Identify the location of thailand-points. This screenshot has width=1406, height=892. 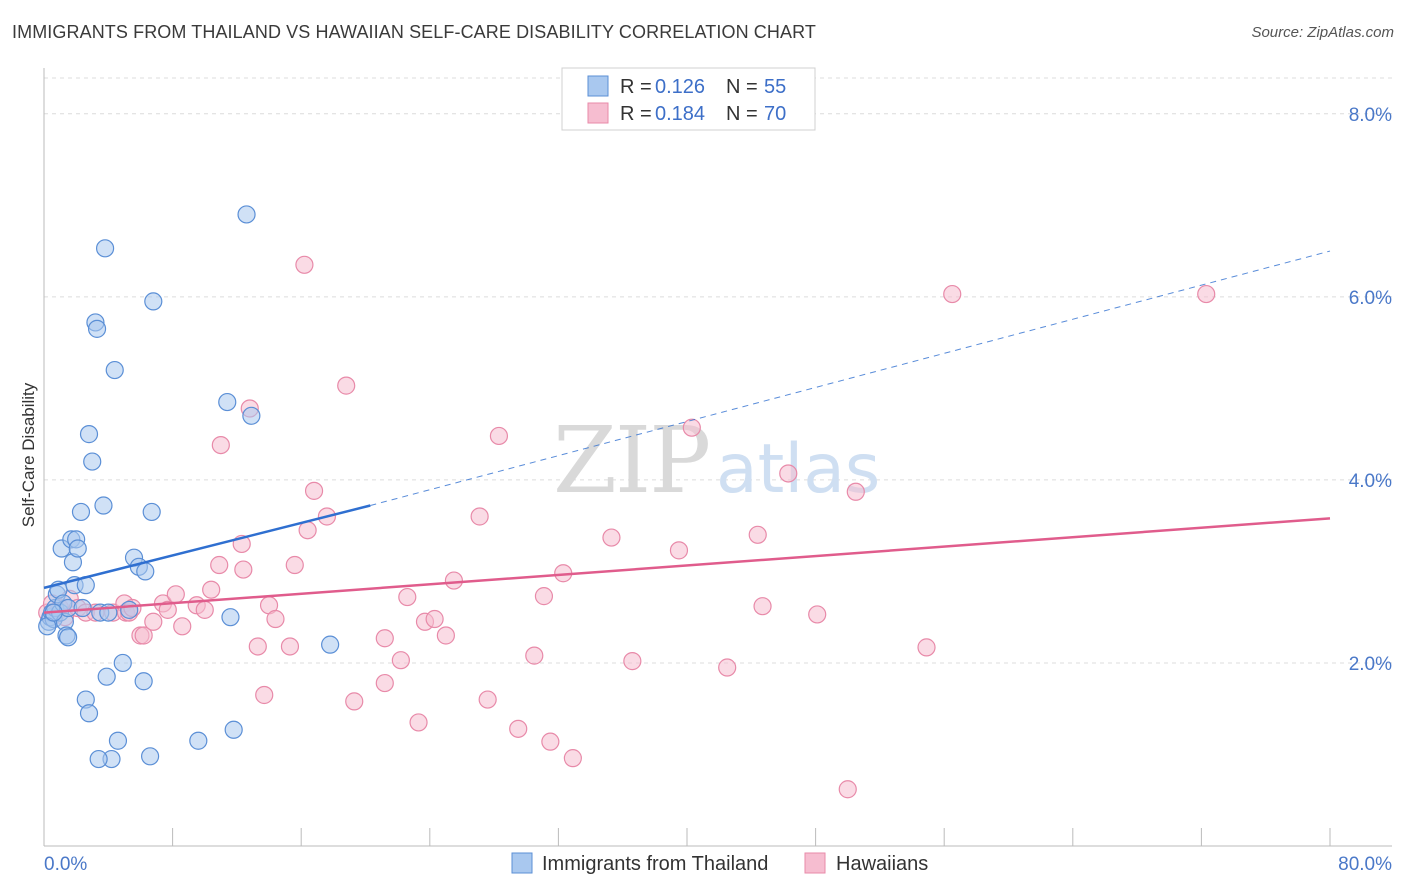
(189, 487).